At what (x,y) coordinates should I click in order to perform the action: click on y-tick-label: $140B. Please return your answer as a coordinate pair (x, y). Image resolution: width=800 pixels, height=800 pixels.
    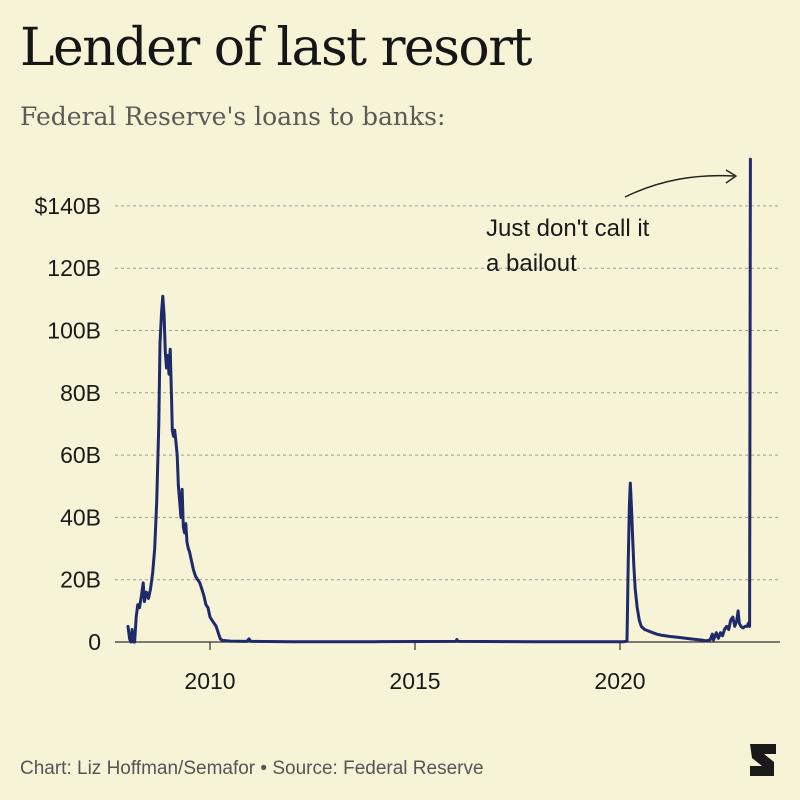
    Looking at the image, I should click on (67, 206).